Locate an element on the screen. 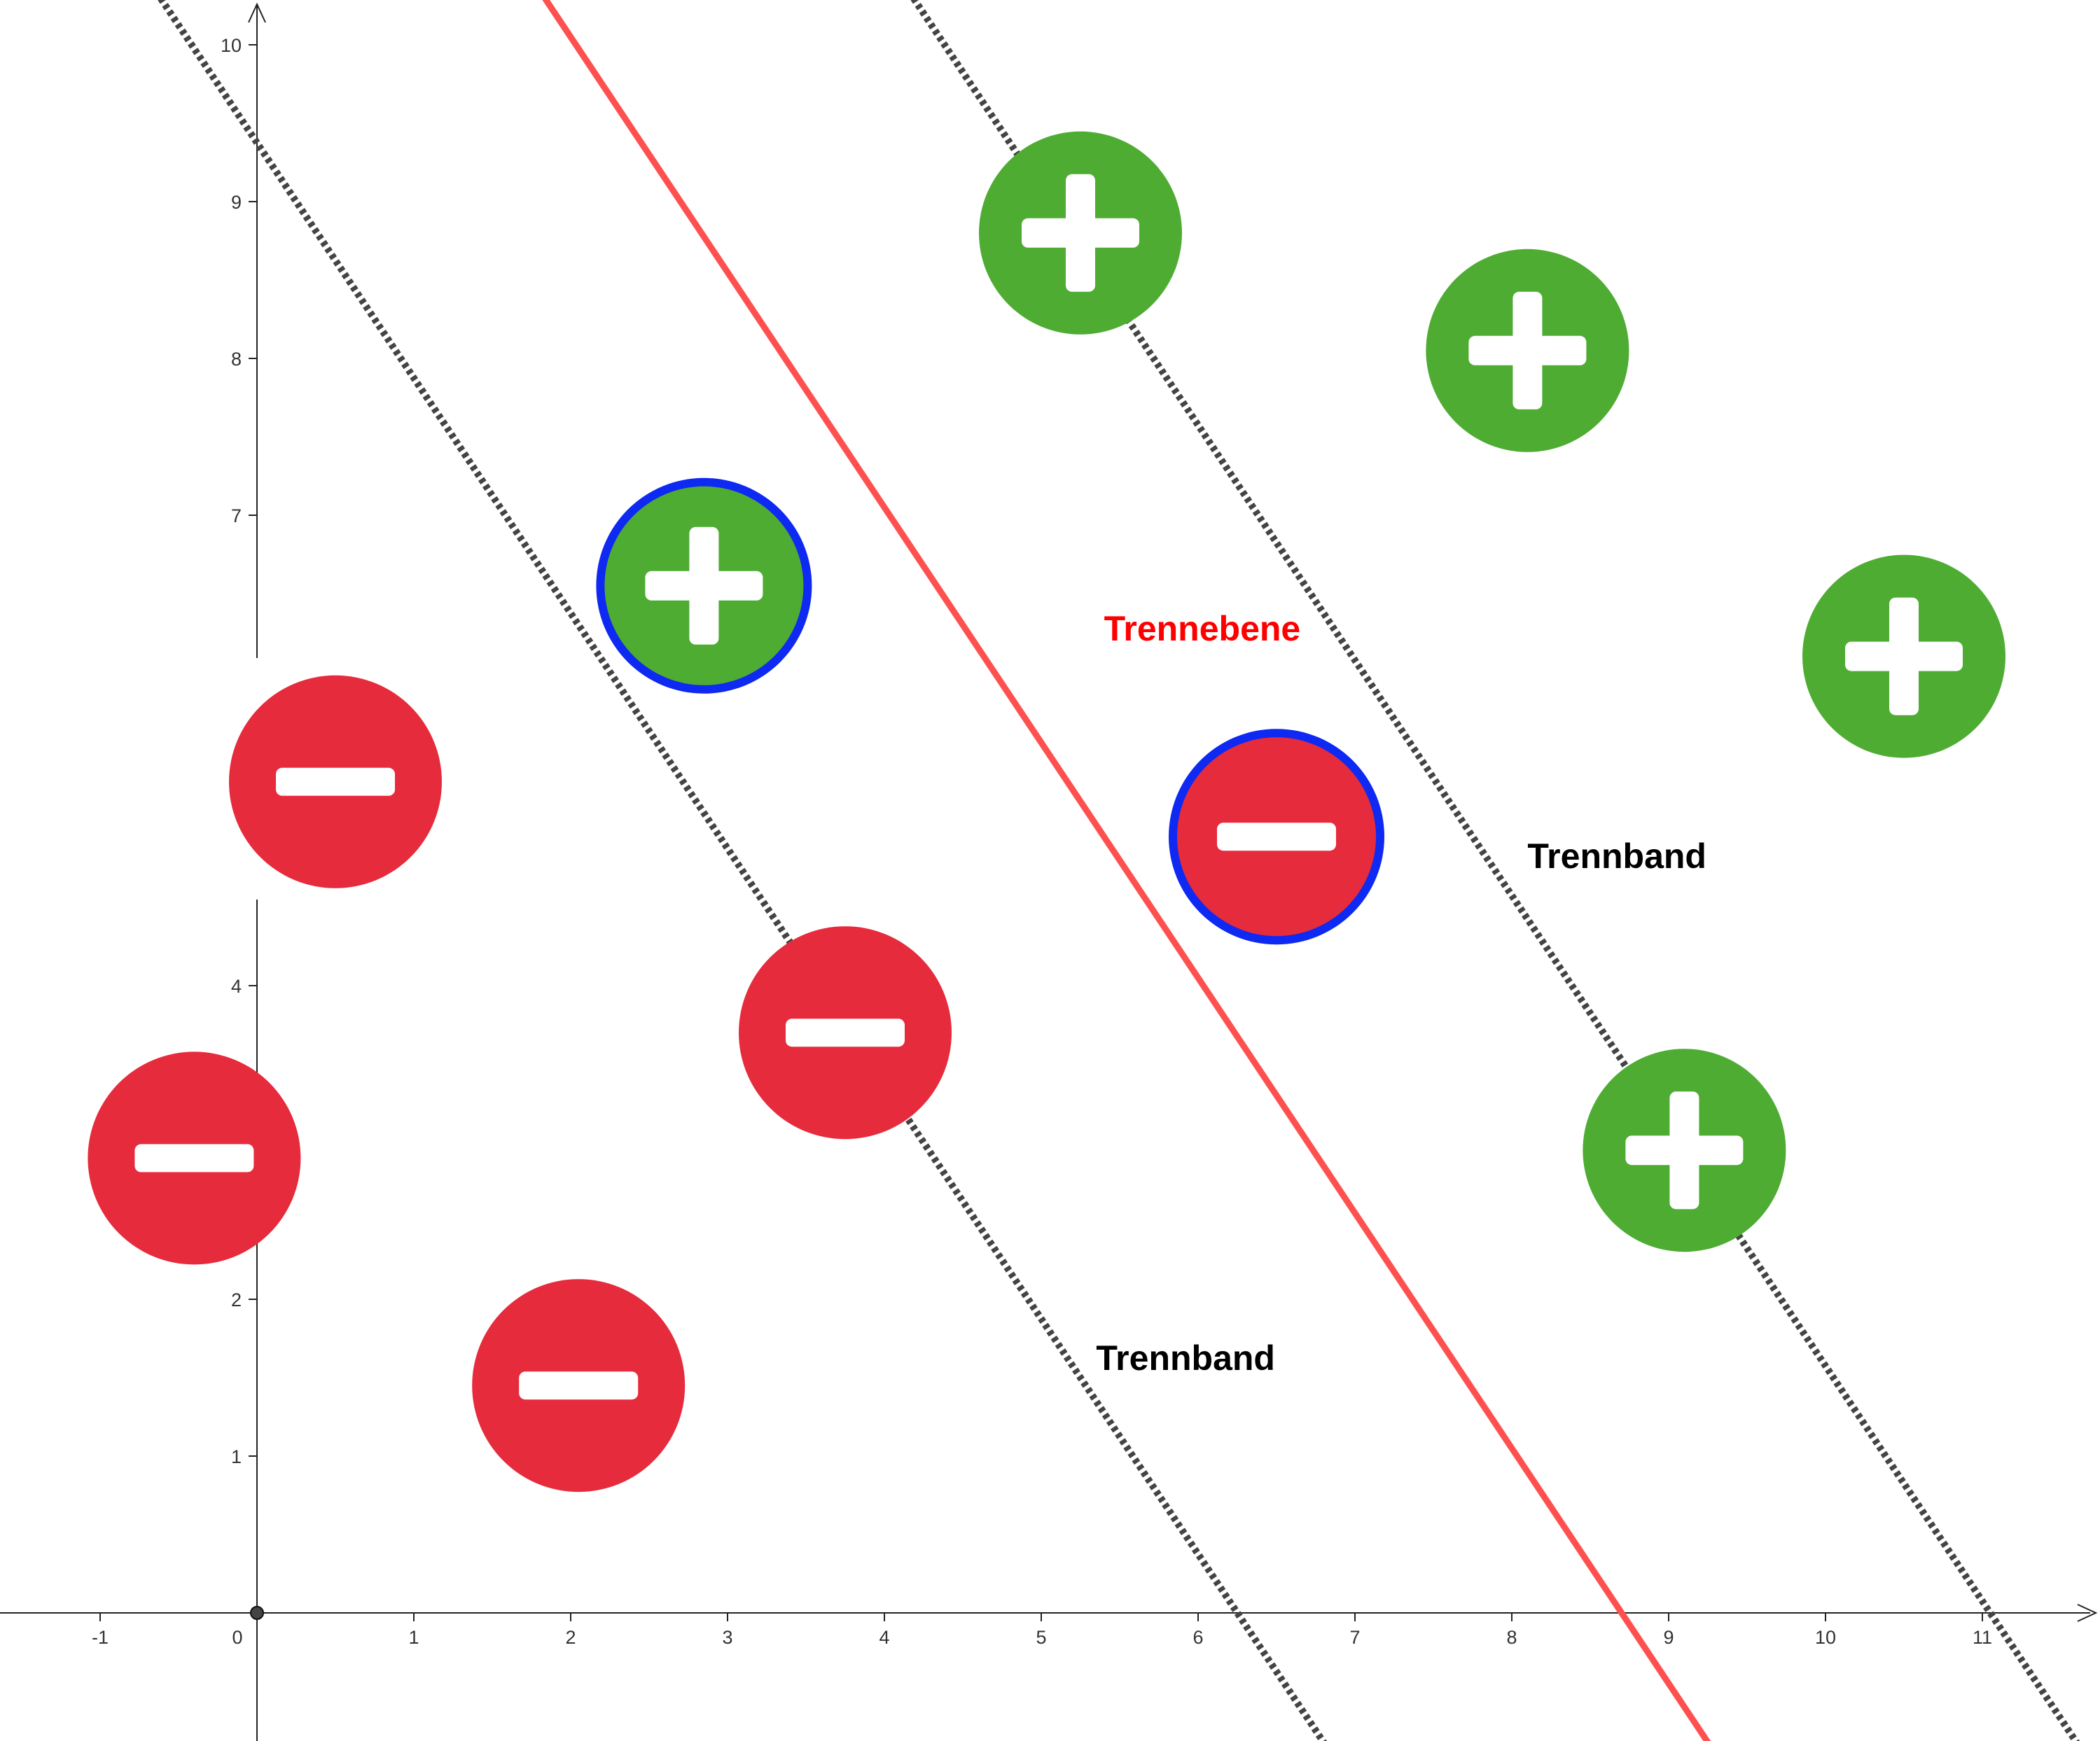 The width and height of the screenshot is (2100, 1741). x-tick-label: 10 is located at coordinates (1826, 1637).